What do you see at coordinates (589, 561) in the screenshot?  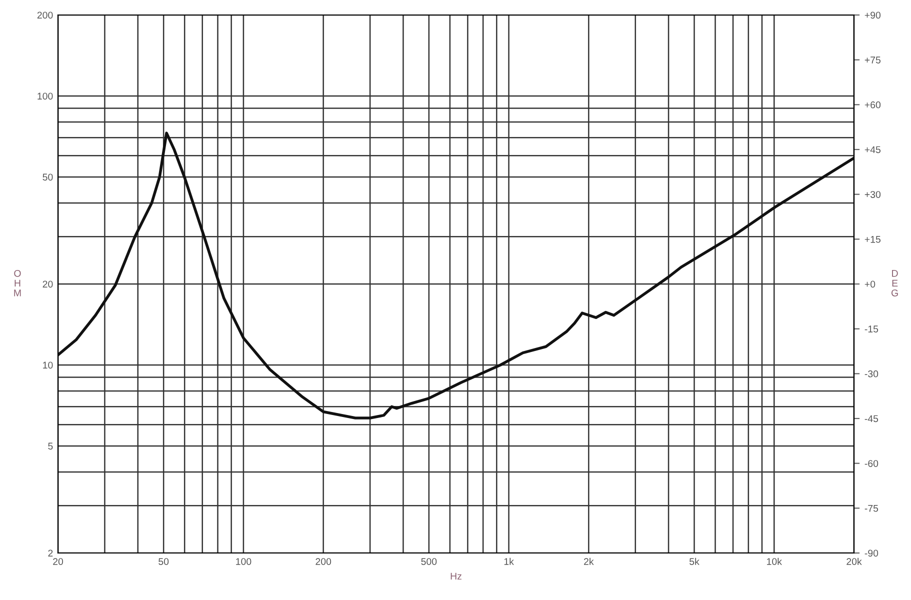 I see `x-tick-label: 2k` at bounding box center [589, 561].